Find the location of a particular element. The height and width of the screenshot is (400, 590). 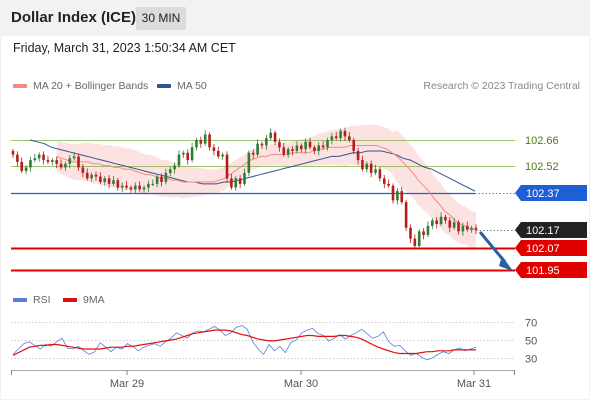

timeframe-badge: 30 MIN is located at coordinates (161, 18).